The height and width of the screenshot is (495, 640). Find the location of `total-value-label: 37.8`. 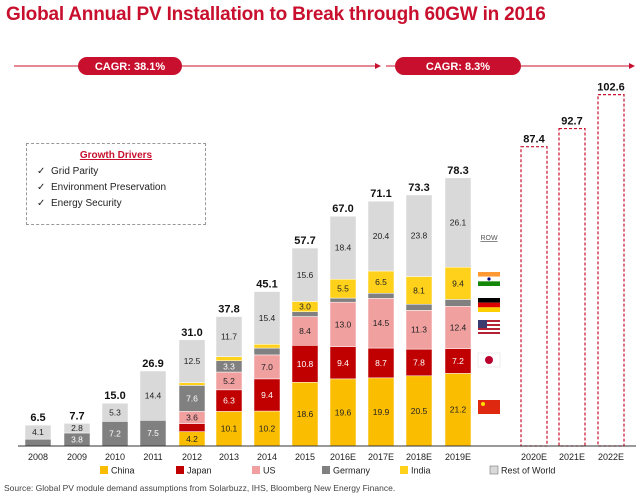

total-value-label: 37.8 is located at coordinates (228, 310).